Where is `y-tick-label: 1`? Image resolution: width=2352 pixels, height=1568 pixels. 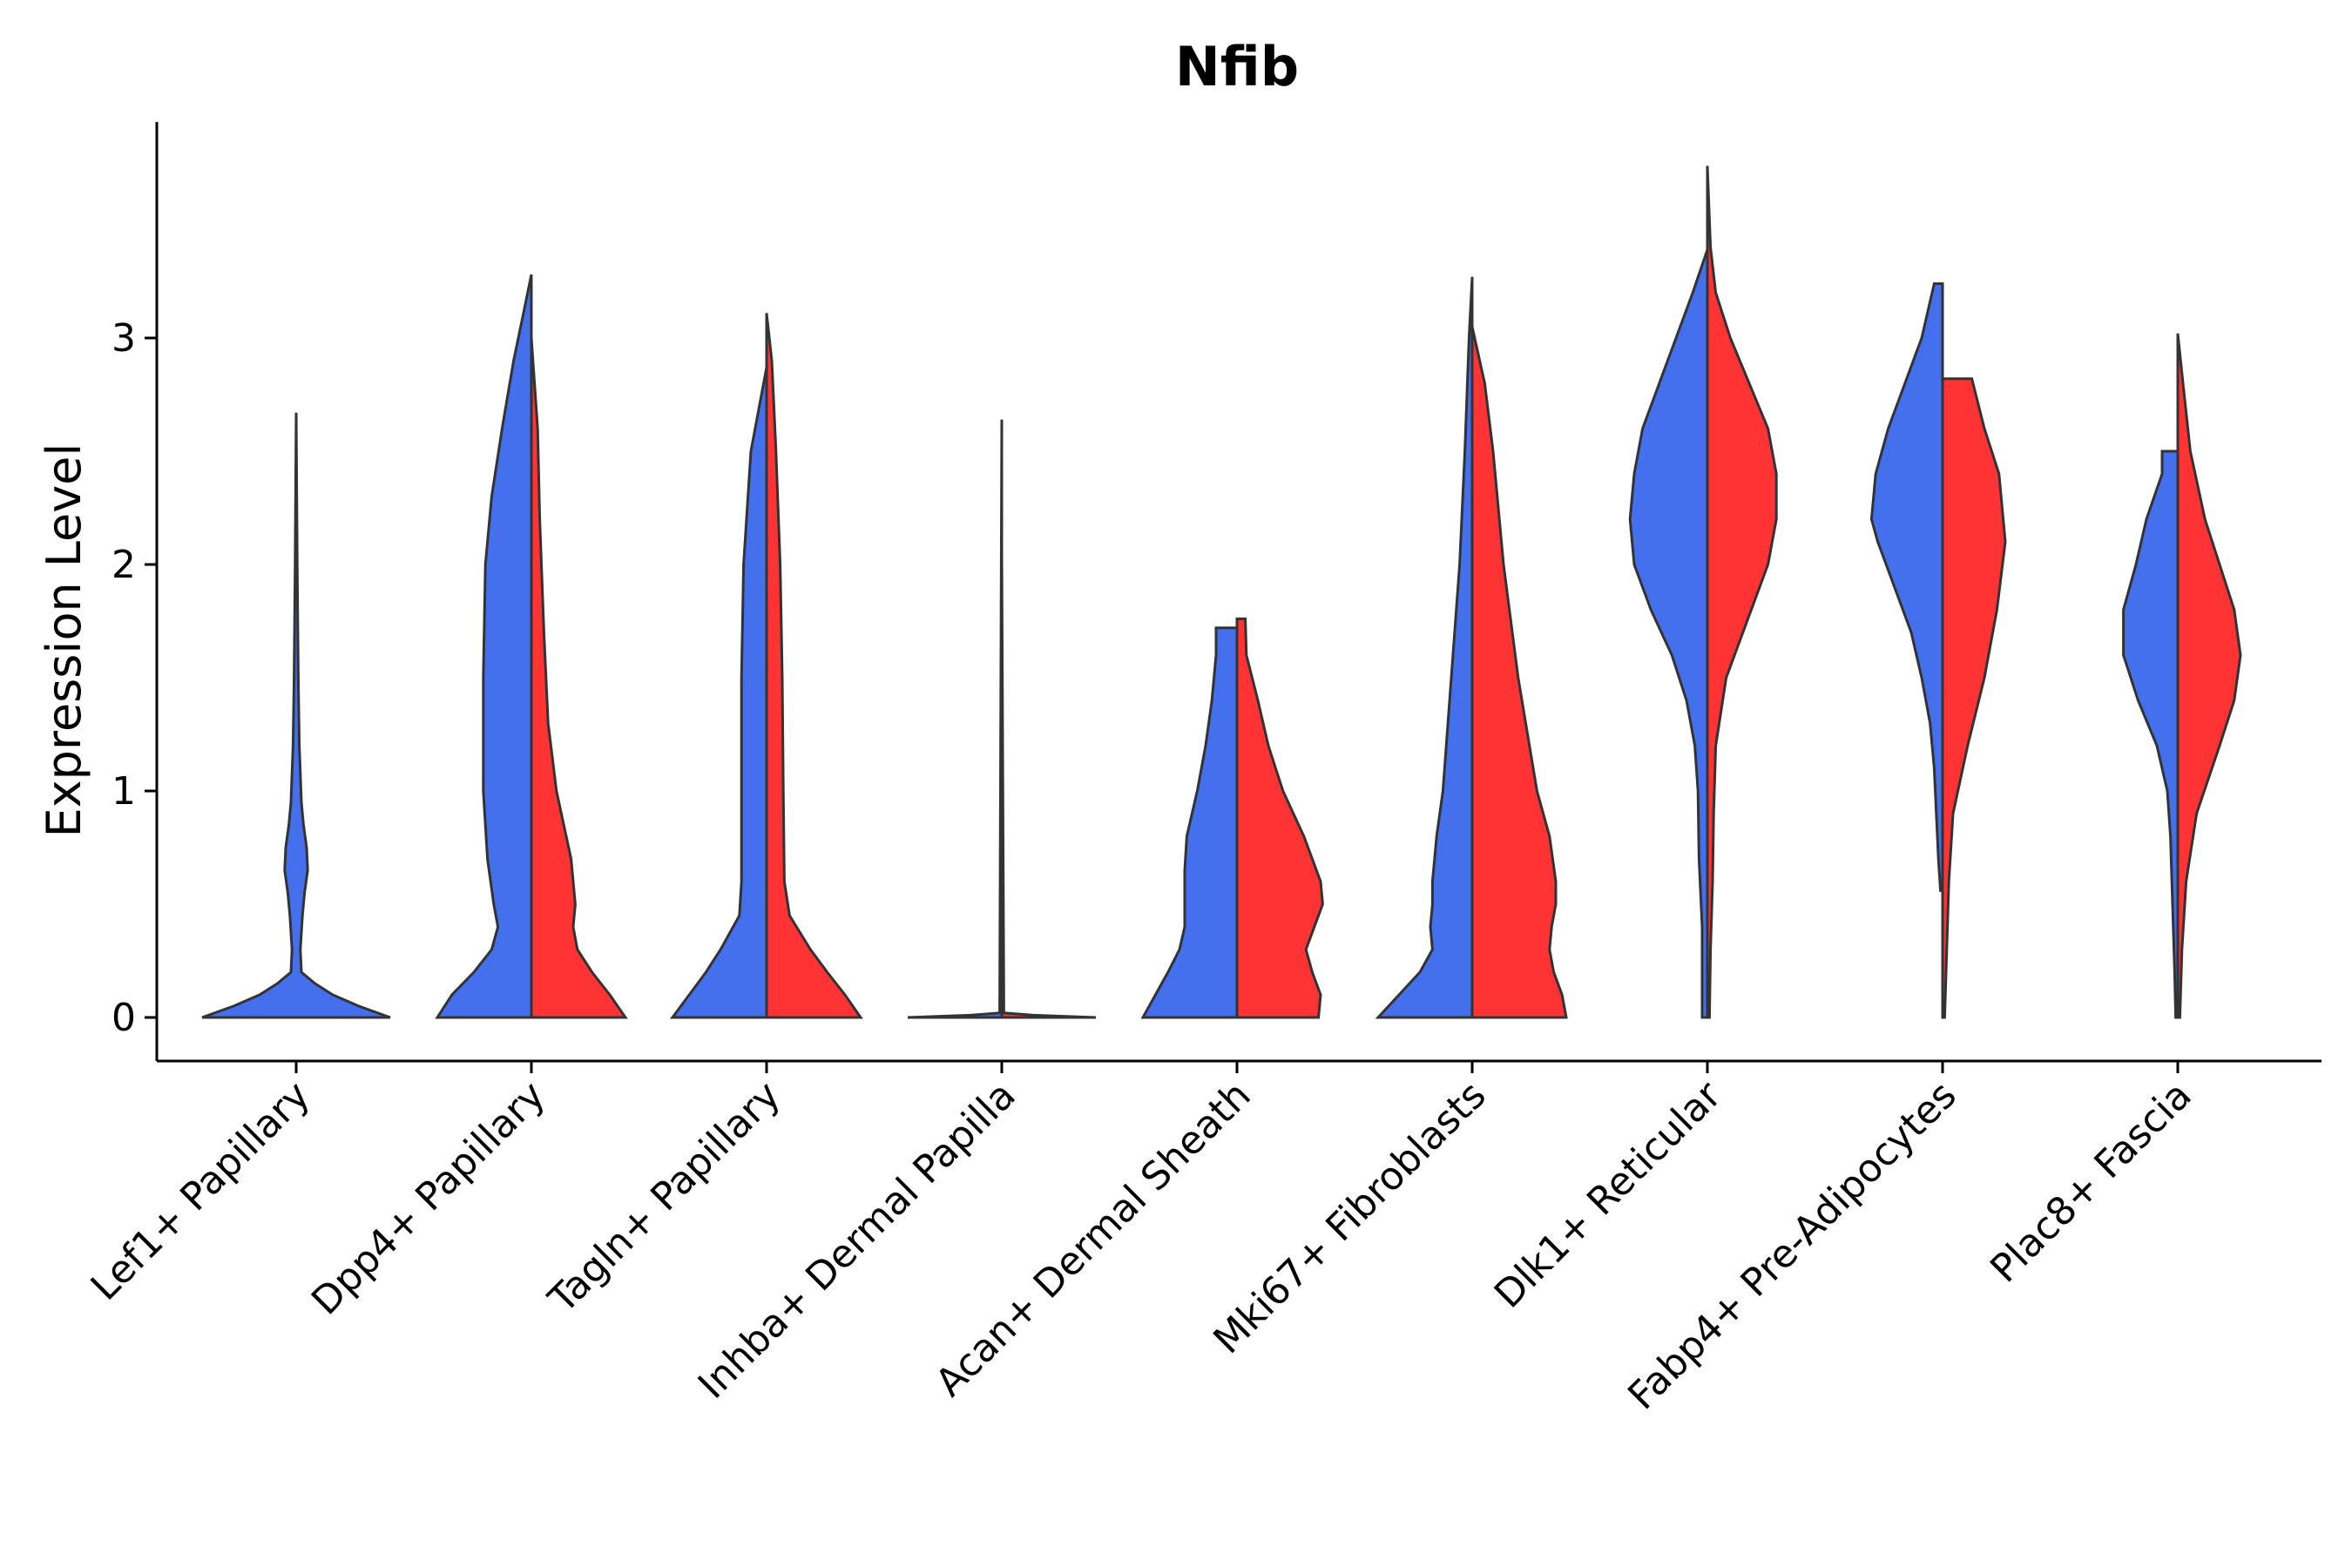
y-tick-label: 1 is located at coordinates (124, 791).